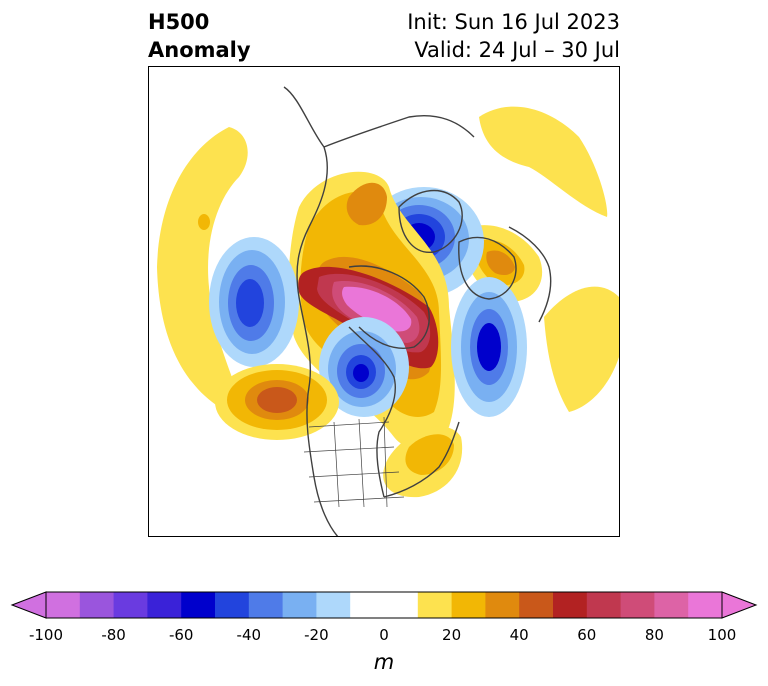 Image resolution: width=768 pixels, height=686 pixels. What do you see at coordinates (254, 302) in the screenshot?
I see `negative-anomaly-pacific` at bounding box center [254, 302].